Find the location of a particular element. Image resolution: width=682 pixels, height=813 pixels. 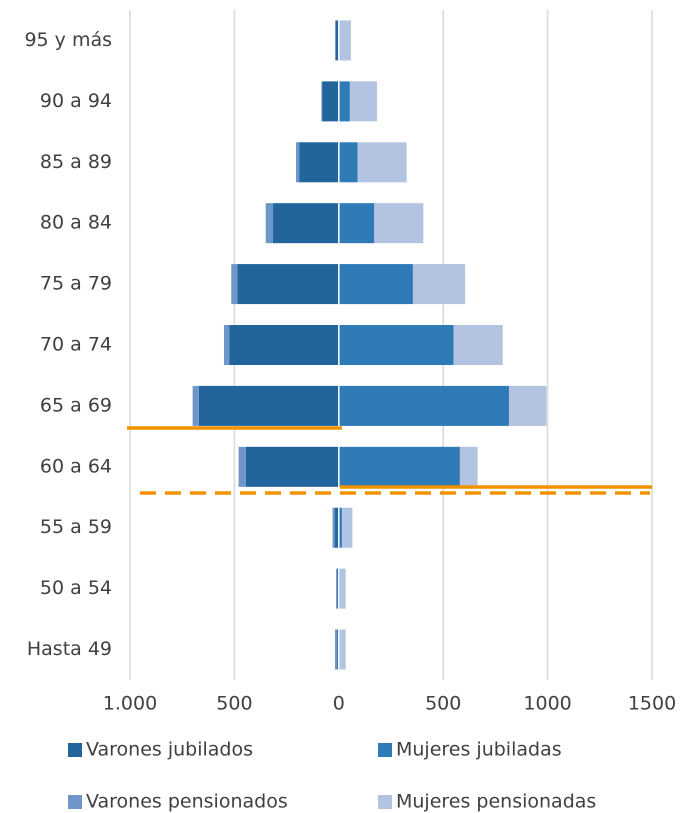

x-tick-label: 1000 is located at coordinates (547, 704).